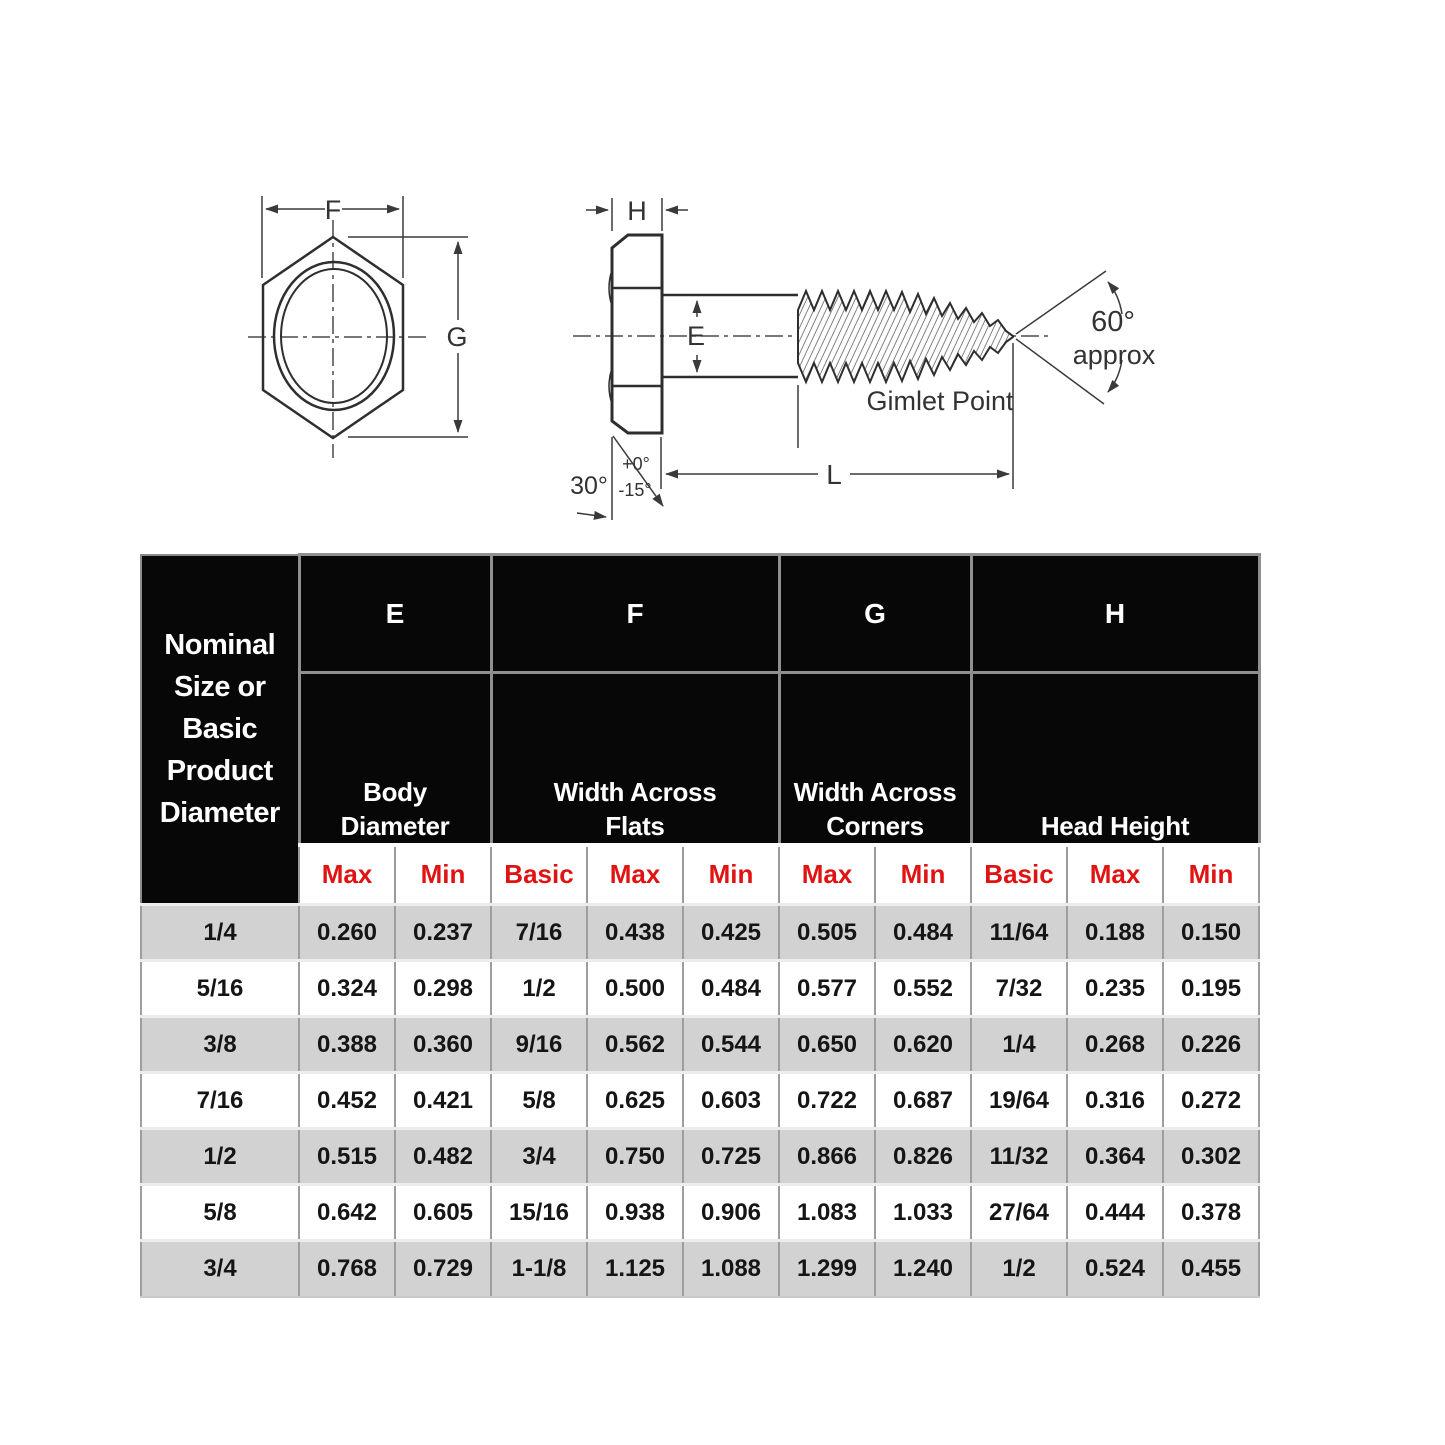 Image resolution: width=1445 pixels, height=1445 pixels. What do you see at coordinates (635, 1100) in the screenshot?
I see `data-cell: 0.625` at bounding box center [635, 1100].